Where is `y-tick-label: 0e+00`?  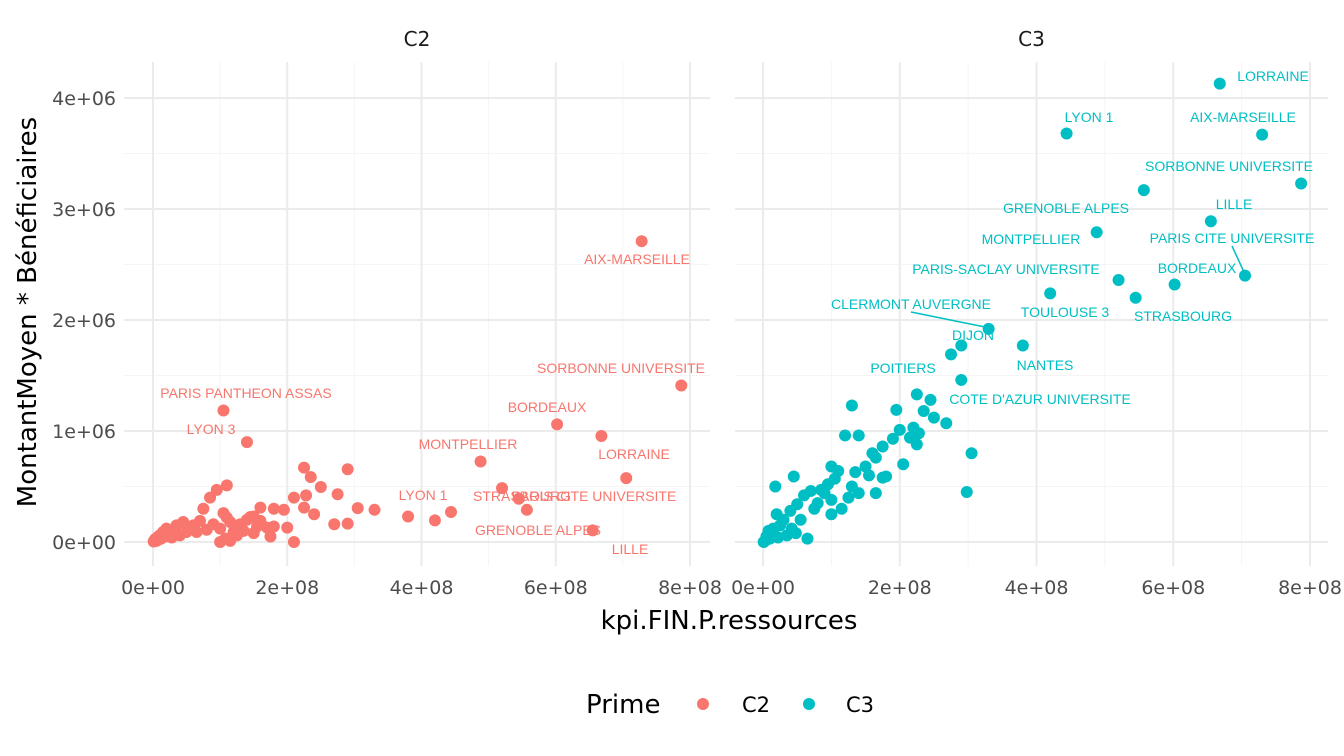
y-tick-label: 0e+00 is located at coordinates (84, 543).